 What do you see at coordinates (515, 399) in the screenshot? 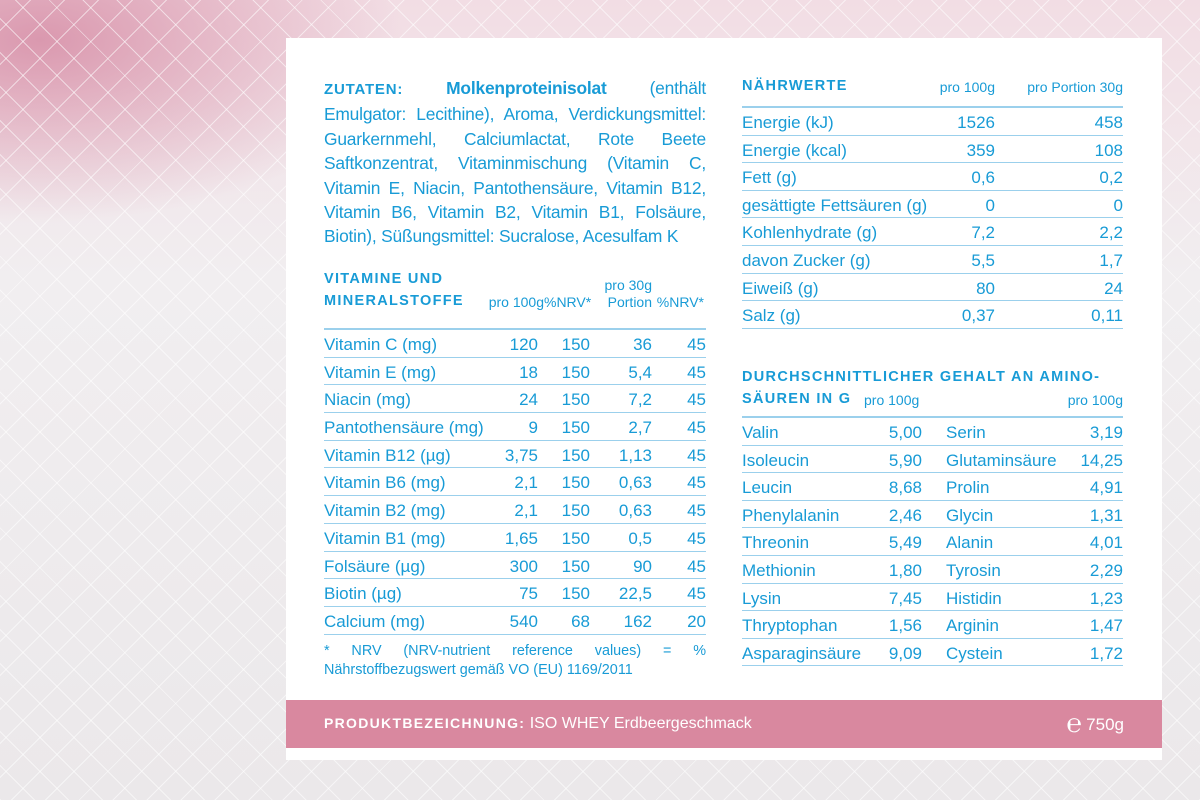
I see `vitamin-row: Niacin (mg) 24 150 7,2 45` at bounding box center [515, 399].